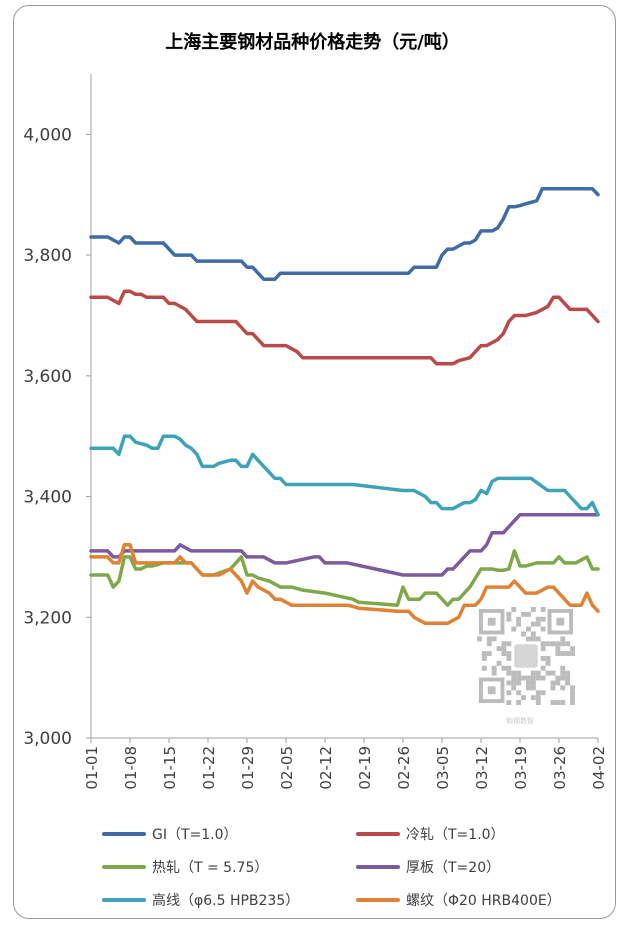  What do you see at coordinates (195, 835) in the screenshot?
I see `legend-label-1: GI（T=1.0）` at bounding box center [195, 835].